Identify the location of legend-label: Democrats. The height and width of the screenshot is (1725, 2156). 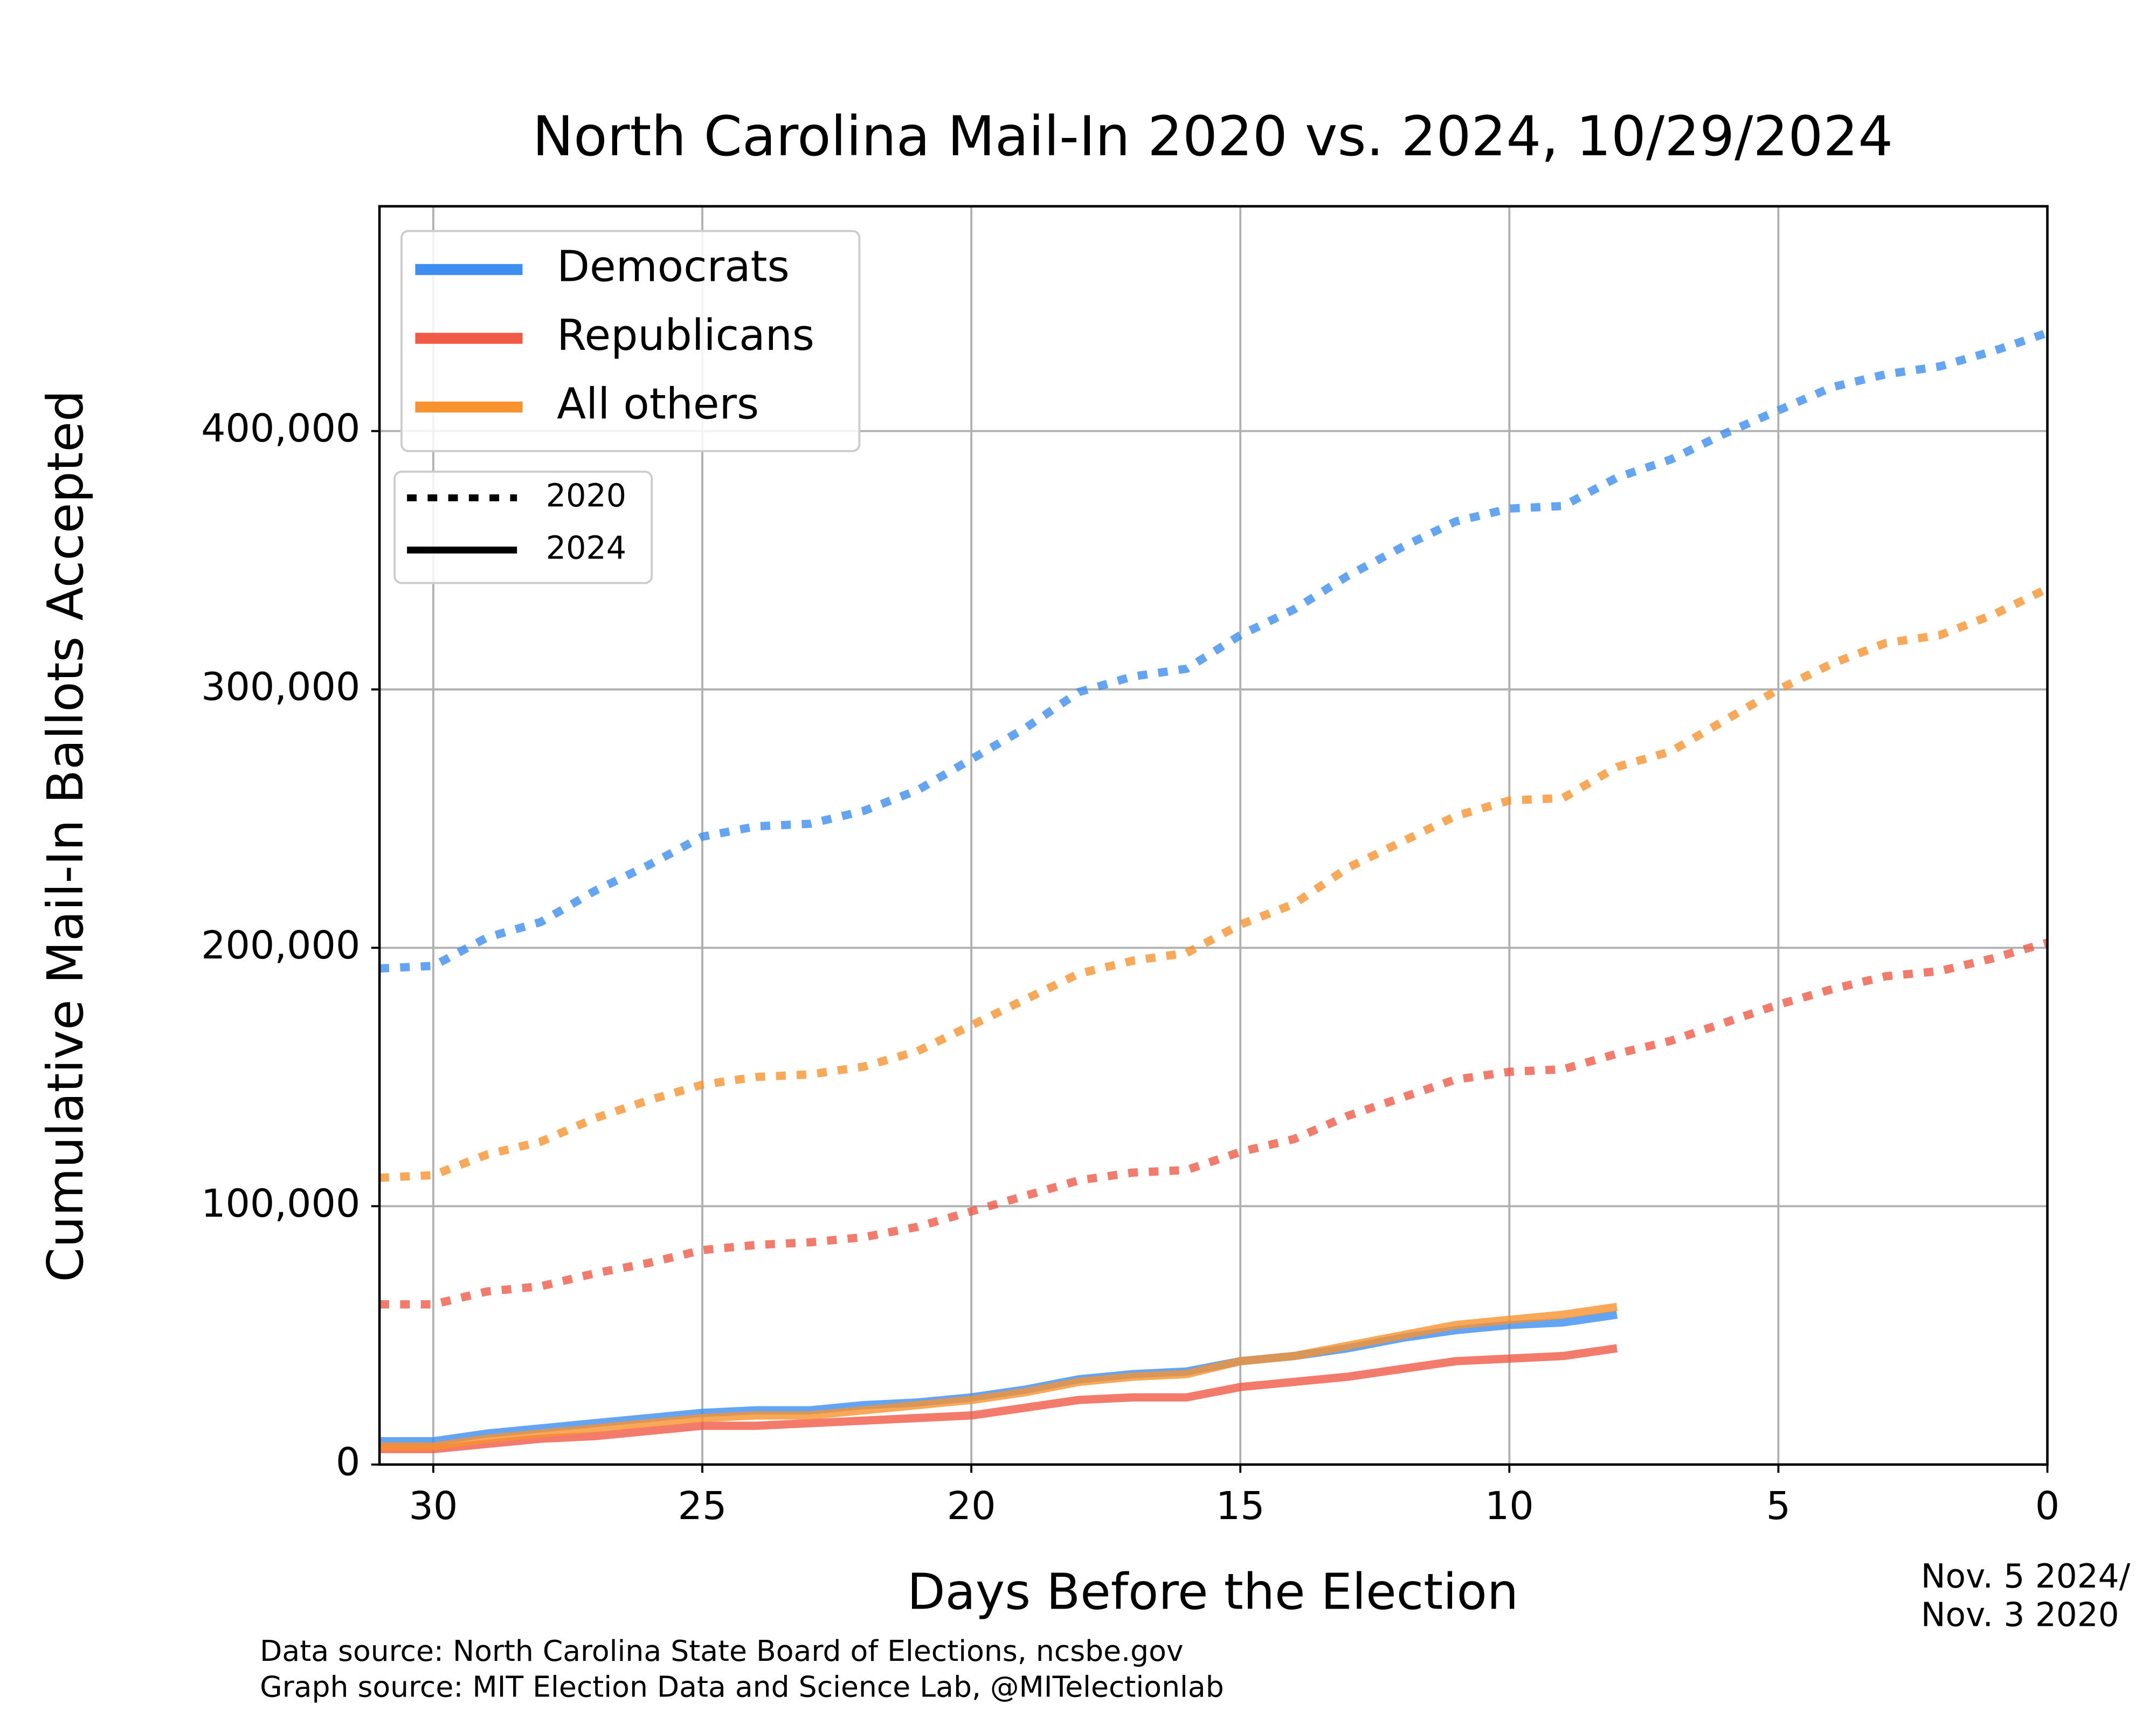
(673, 266).